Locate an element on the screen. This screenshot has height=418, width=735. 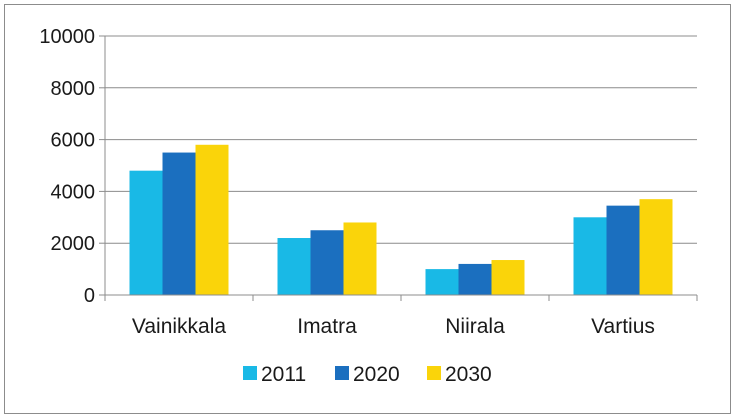
y-tick-label: 10000 is located at coordinates (67, 37).